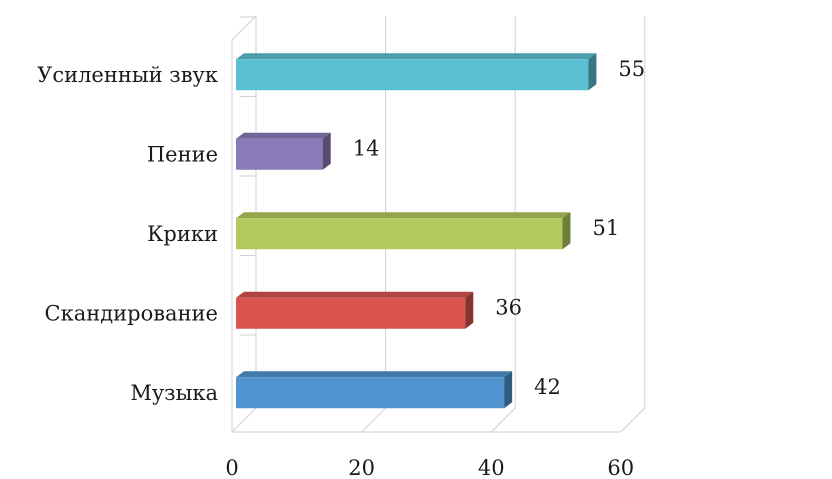 This screenshot has width=832, height=479. I want to click on x-tick-label: 40, so click(491, 467).